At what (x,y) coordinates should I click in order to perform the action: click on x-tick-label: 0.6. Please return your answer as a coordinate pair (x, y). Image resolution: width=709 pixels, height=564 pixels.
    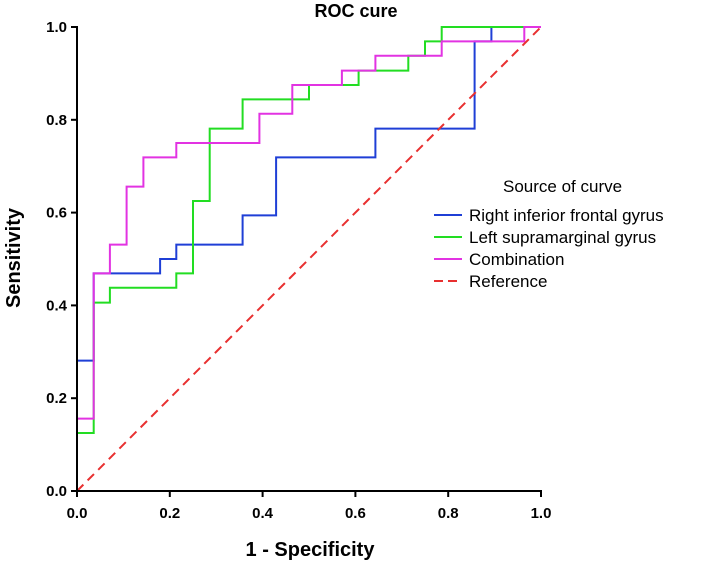
    Looking at the image, I should click on (355, 513).